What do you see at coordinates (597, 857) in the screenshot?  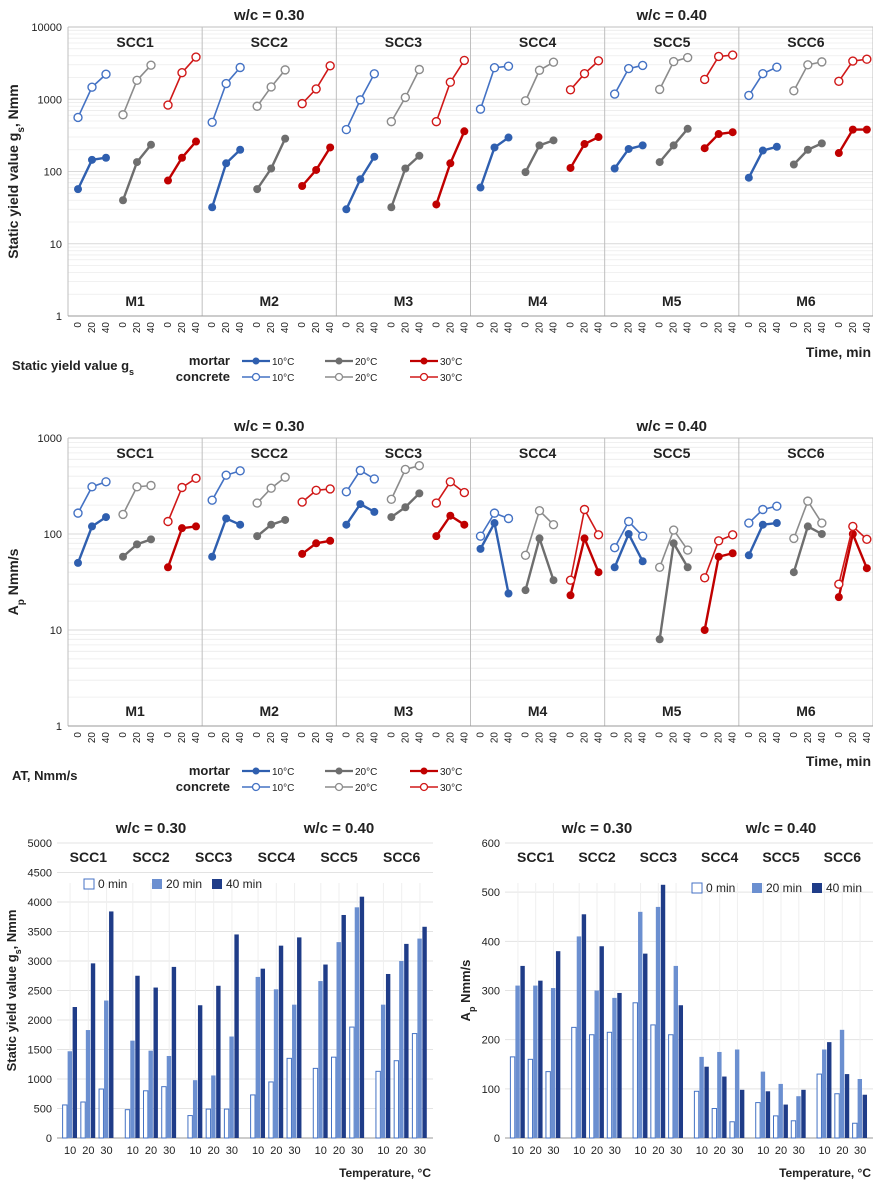 I see `group-title: SCC2` at bounding box center [597, 857].